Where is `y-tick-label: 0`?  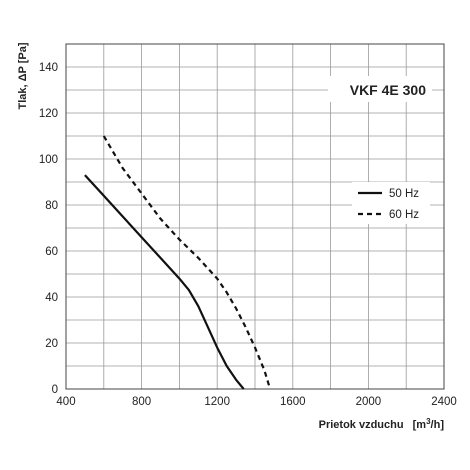 y-tick-label: 0 is located at coordinates (55, 390).